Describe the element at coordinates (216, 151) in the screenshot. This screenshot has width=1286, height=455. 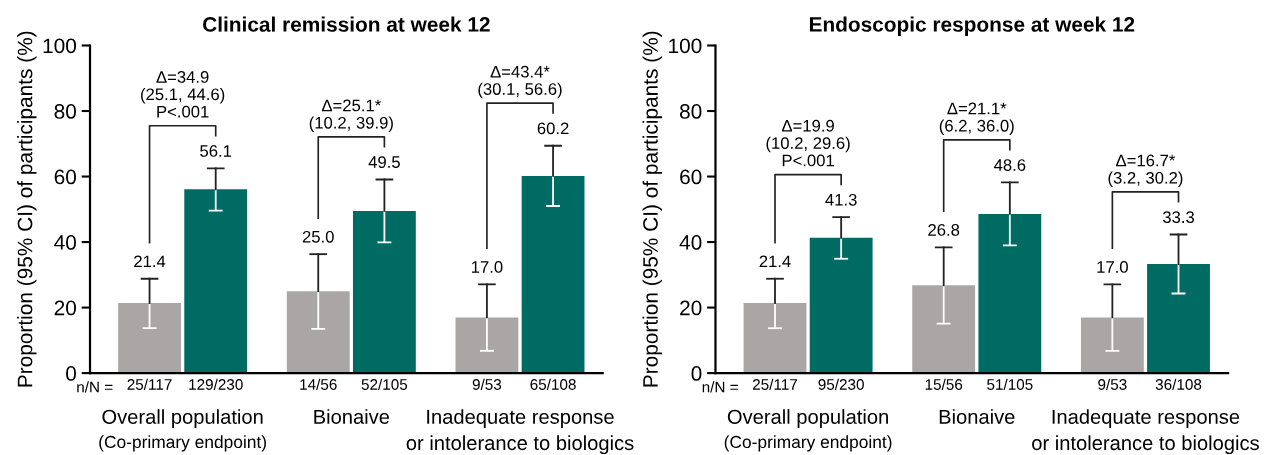
I see `data-label: 56.1` at that location.